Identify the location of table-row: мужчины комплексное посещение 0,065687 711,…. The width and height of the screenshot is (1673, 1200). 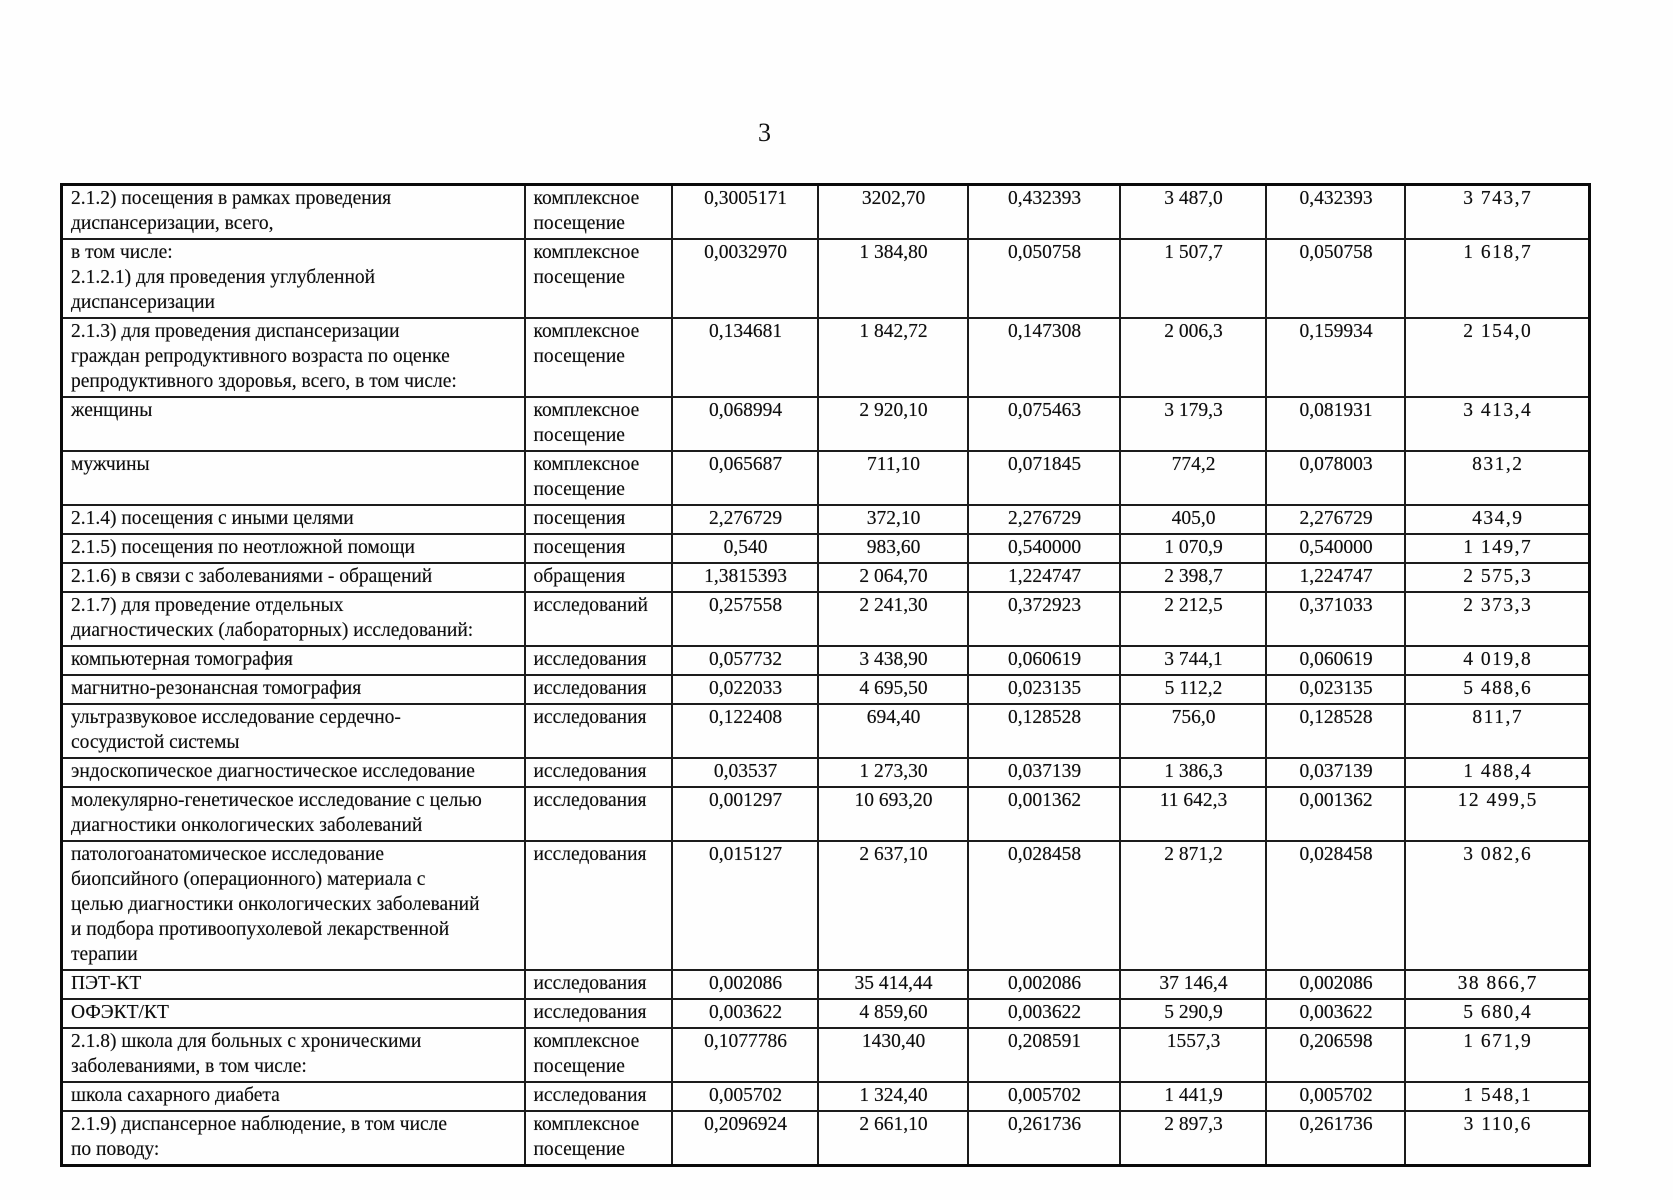
(825, 478).